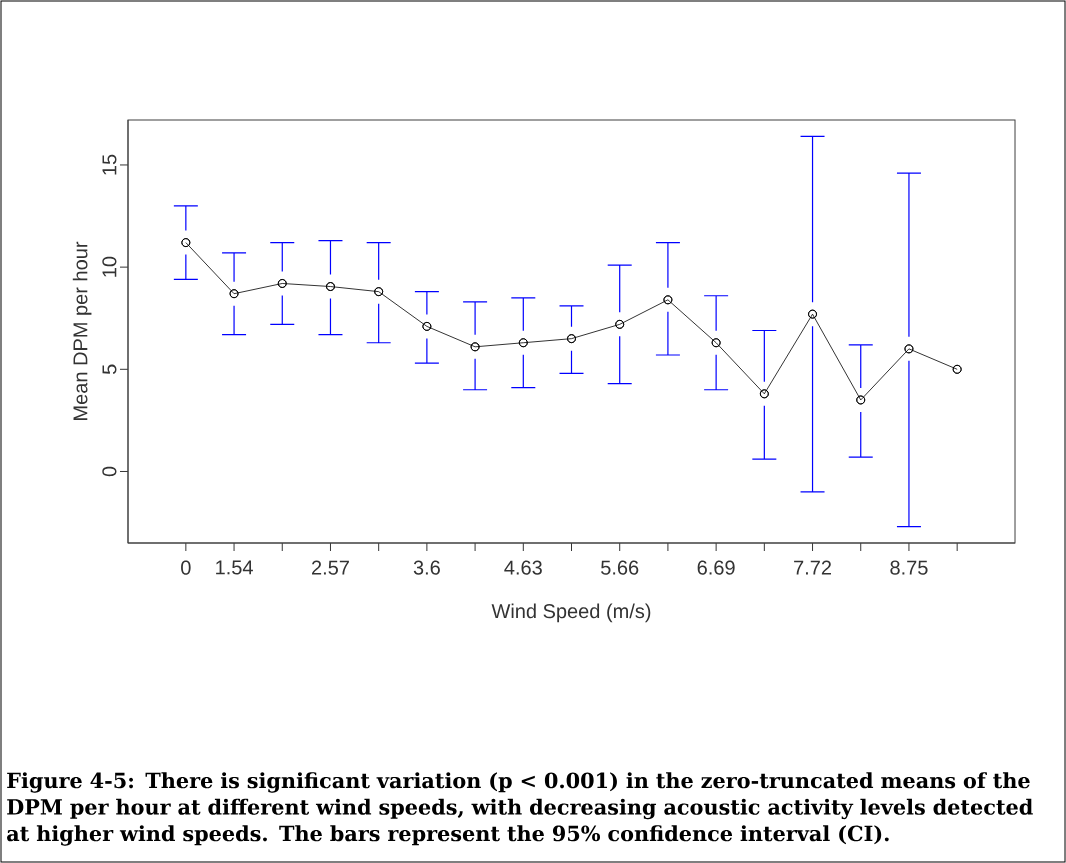 The height and width of the screenshot is (863, 1066). Describe the element at coordinates (523, 567) in the screenshot. I see `x-tick-label: 4.63` at that location.